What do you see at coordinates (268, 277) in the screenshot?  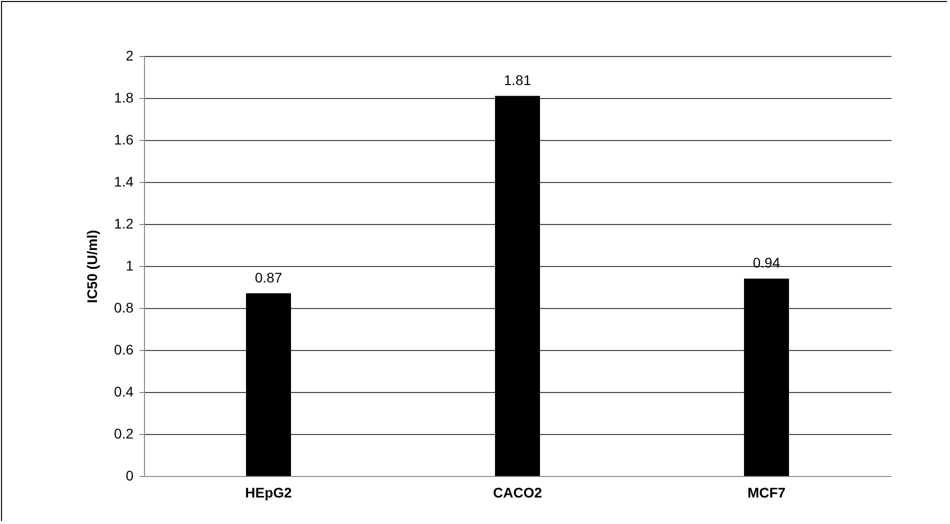 I see `data-label: 0.87` at bounding box center [268, 277].